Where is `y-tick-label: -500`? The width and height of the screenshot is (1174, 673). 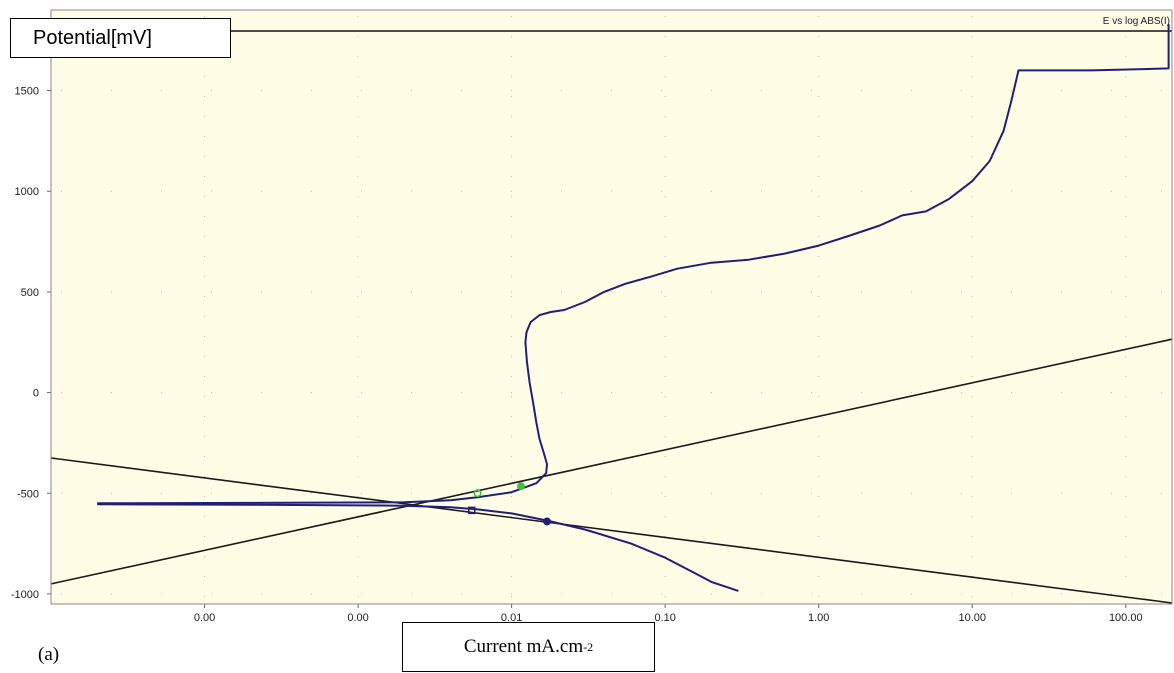
y-tick-label: -500 is located at coordinates (28, 494).